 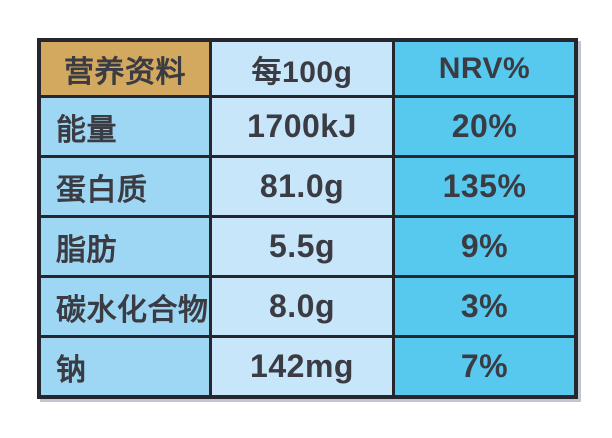 What do you see at coordinates (484, 246) in the screenshot?
I see `table-row-fat-nrv: 9%` at bounding box center [484, 246].